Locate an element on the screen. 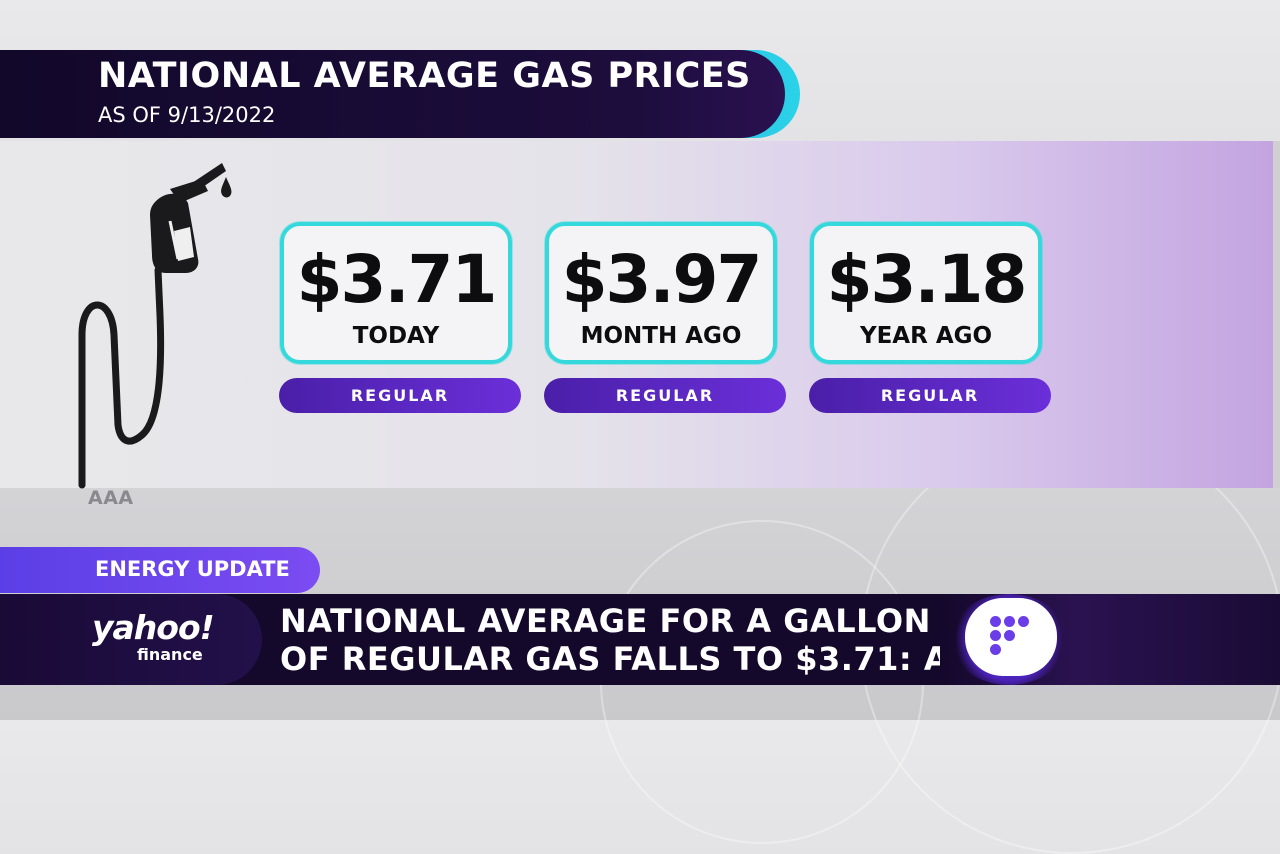 The image size is (1280, 854). headline-line-2: OF REGULAR GAS FALLS TO $3.71: AAA is located at coordinates (640, 659).